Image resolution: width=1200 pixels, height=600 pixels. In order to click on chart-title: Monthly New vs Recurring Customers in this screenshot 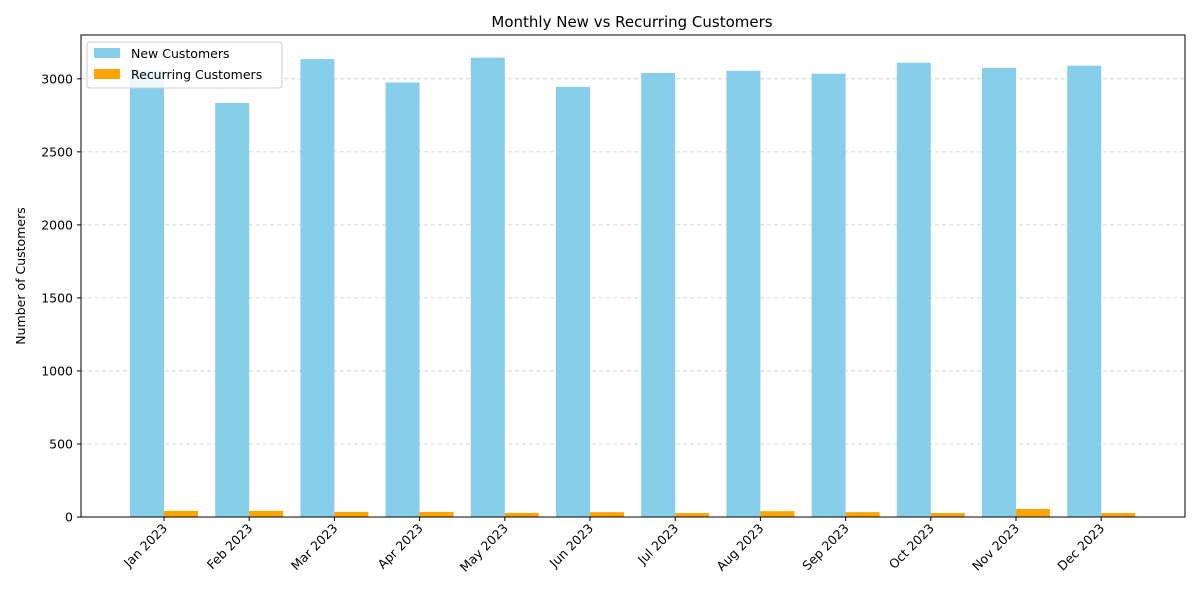, I will do `click(631, 22)`.